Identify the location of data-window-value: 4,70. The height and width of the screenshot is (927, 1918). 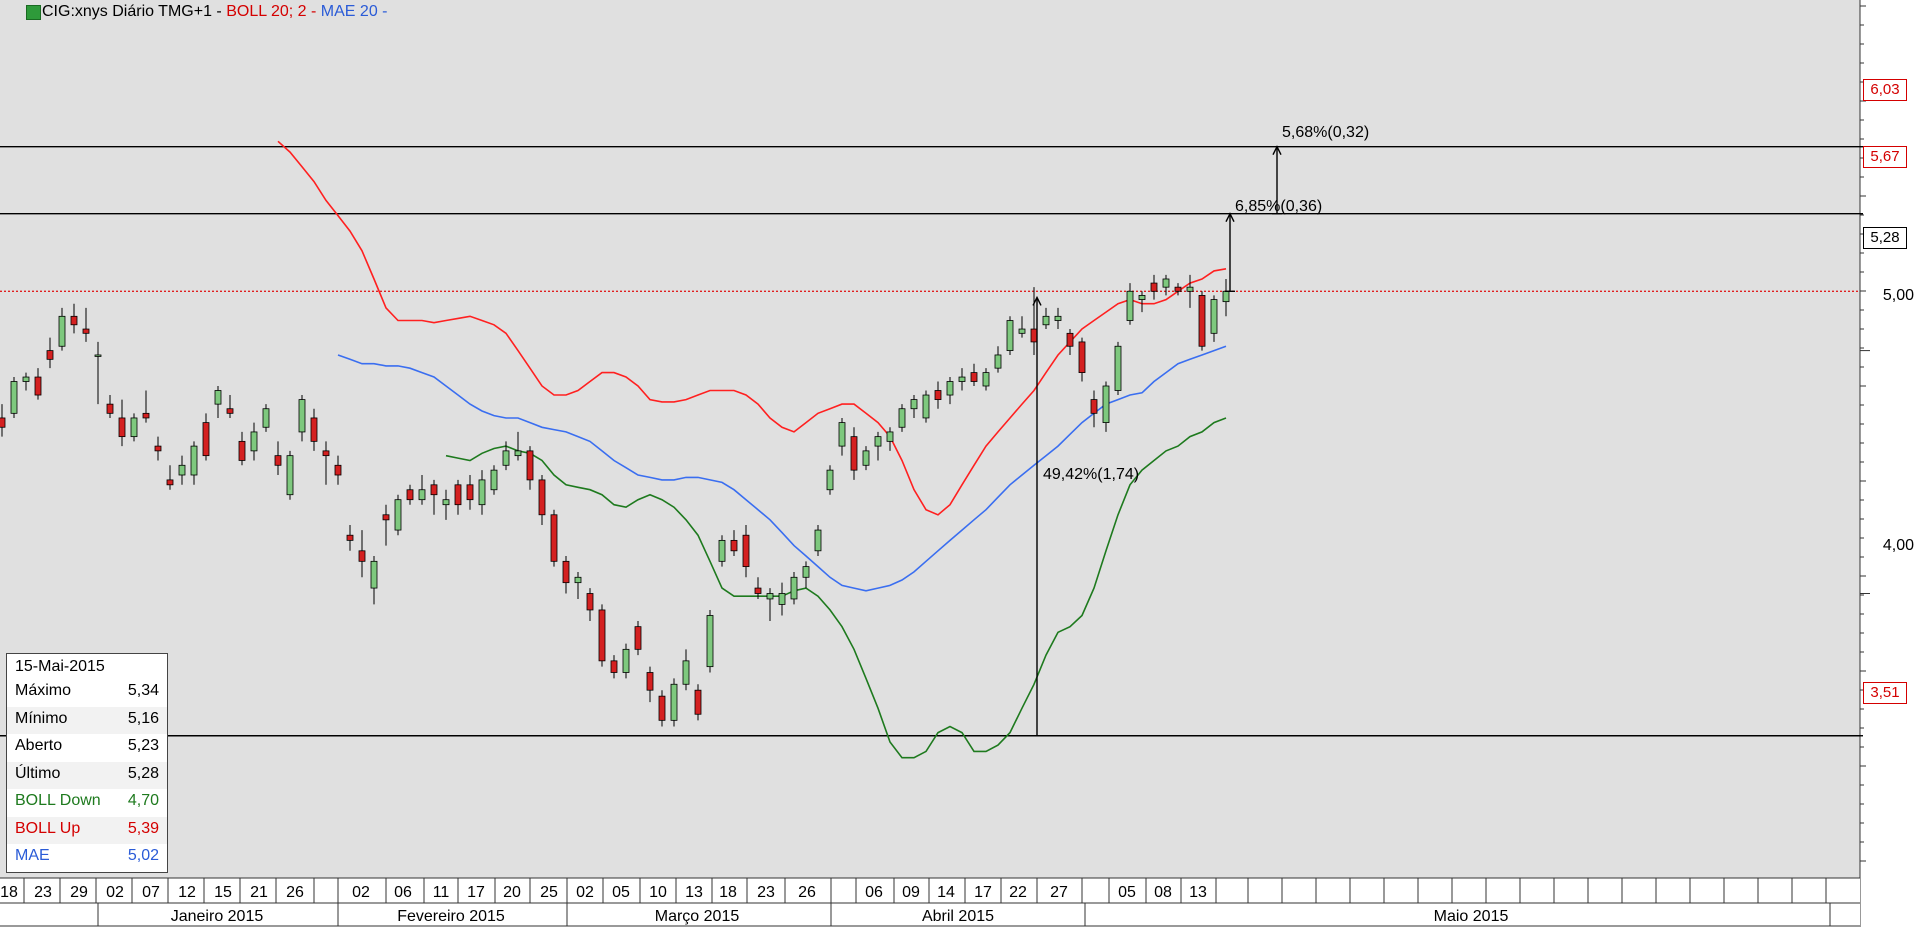
(143, 800).